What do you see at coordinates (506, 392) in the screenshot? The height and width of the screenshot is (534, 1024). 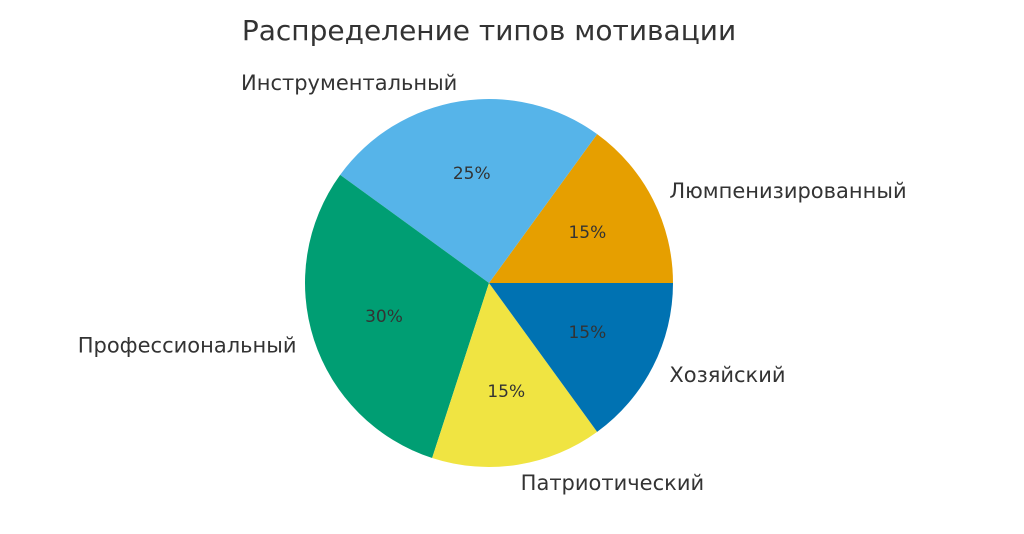 I see `pie-percent-label-4: 15%` at bounding box center [506, 392].